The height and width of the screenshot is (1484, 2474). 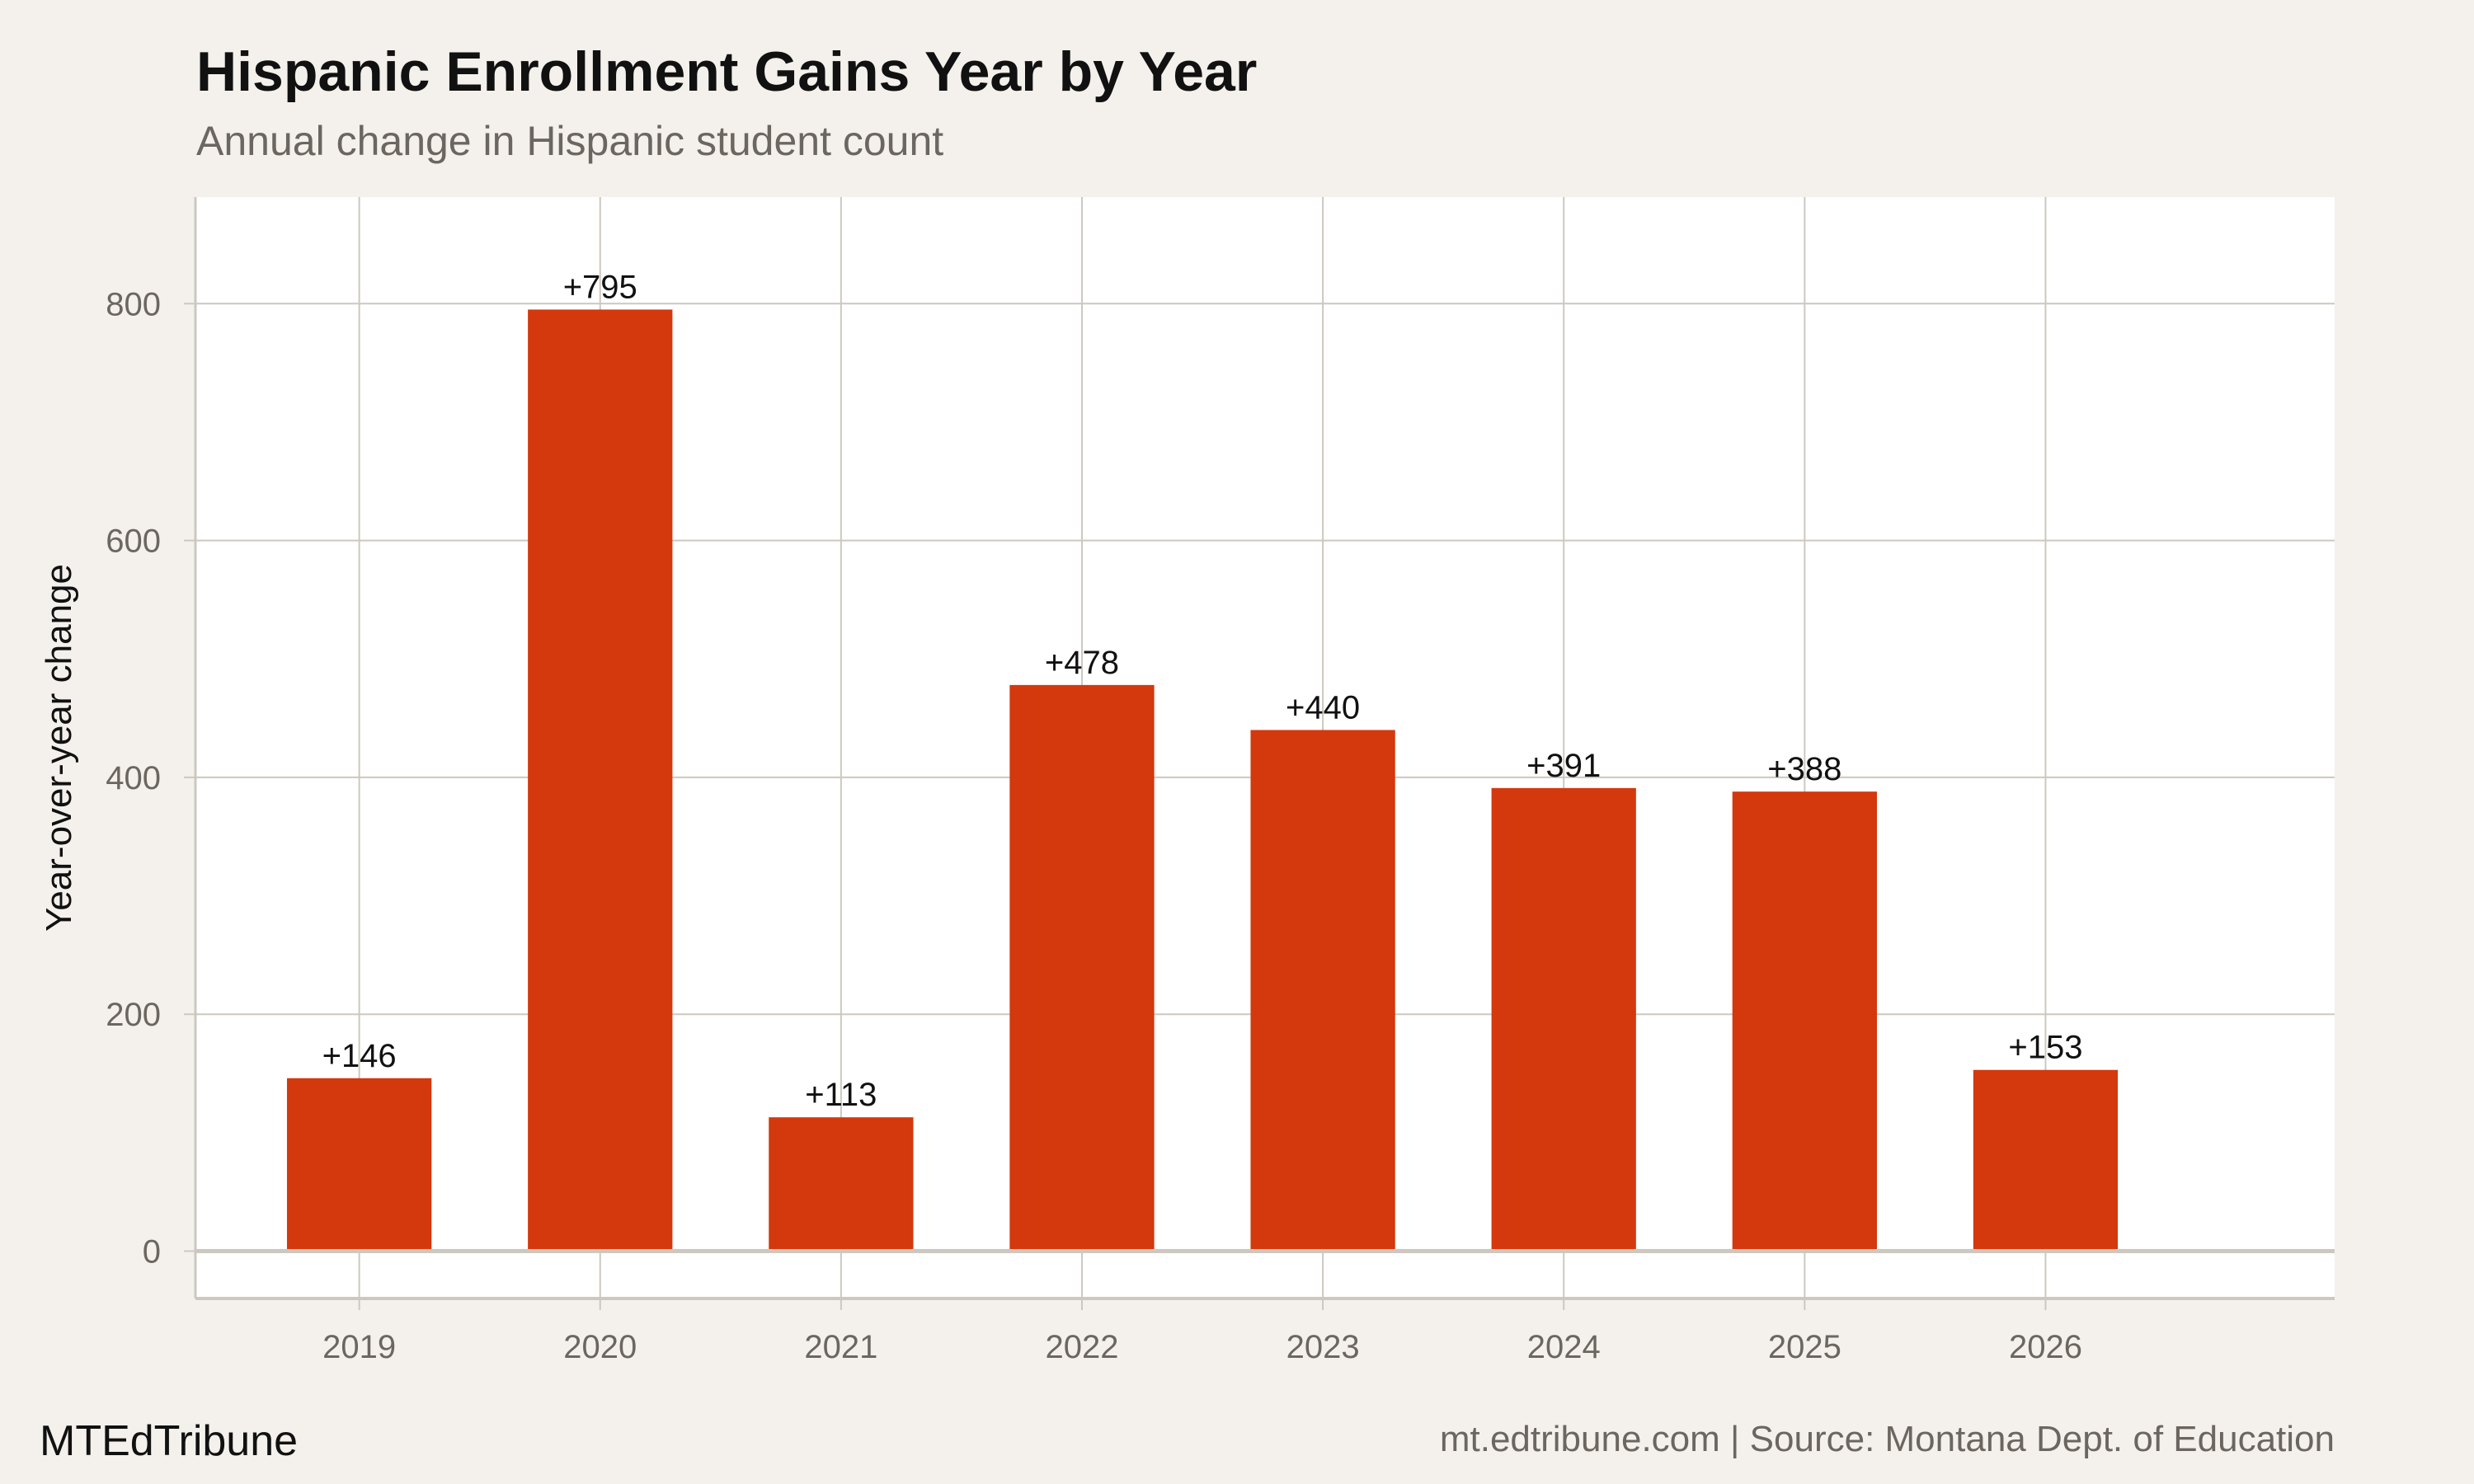 I want to click on bar-2025, so click(x=1804, y=1021).